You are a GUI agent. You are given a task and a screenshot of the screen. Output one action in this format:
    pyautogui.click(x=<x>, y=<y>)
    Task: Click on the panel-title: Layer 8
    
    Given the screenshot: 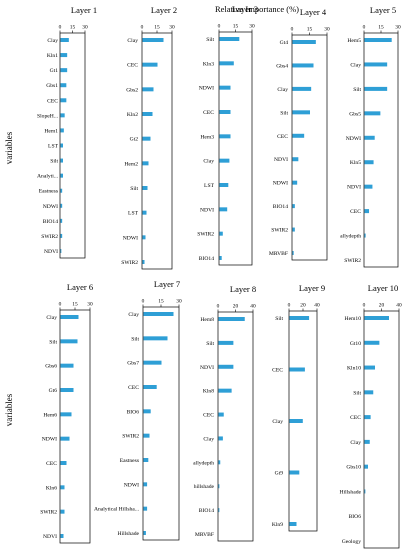 What is the action you would take?
    pyautogui.click(x=243, y=289)
    